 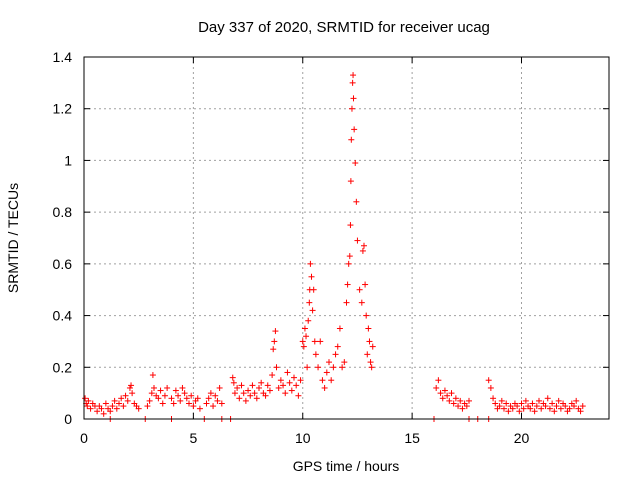 What do you see at coordinates (63, 57) in the screenshot?
I see `y-tick-label: 1.4` at bounding box center [63, 57].